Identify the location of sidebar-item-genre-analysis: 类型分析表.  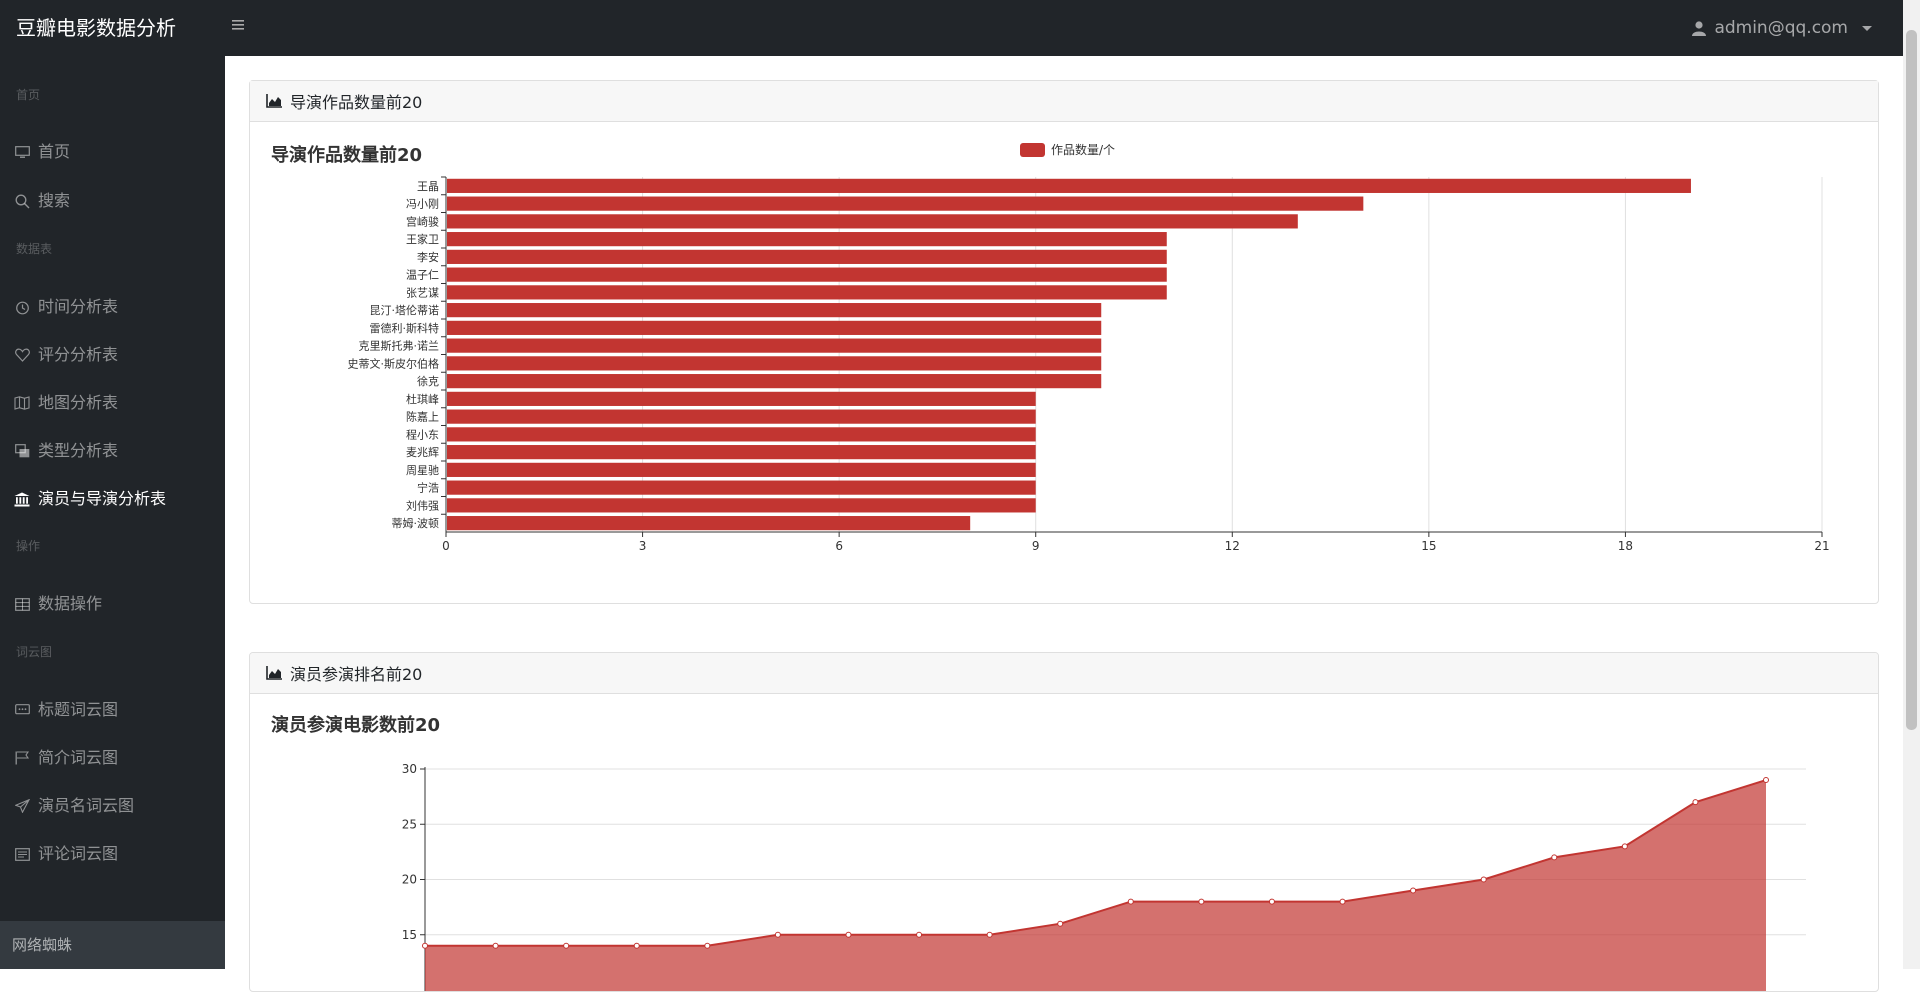
(66, 451).